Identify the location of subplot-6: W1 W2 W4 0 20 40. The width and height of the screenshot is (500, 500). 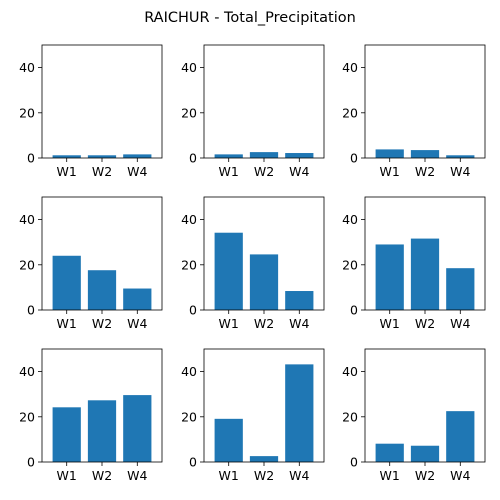
(414, 263).